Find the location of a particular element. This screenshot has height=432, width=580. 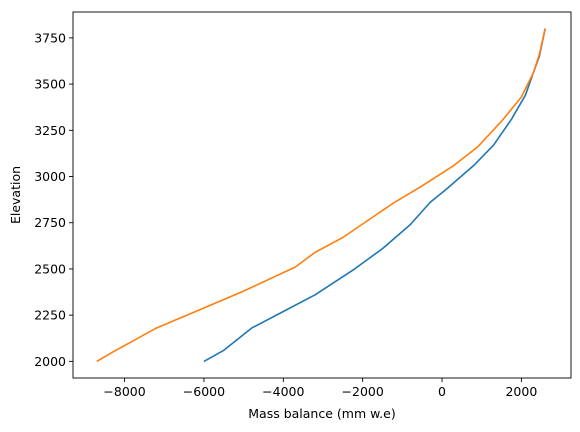

y-tick-label: 2500 is located at coordinates (50, 268).